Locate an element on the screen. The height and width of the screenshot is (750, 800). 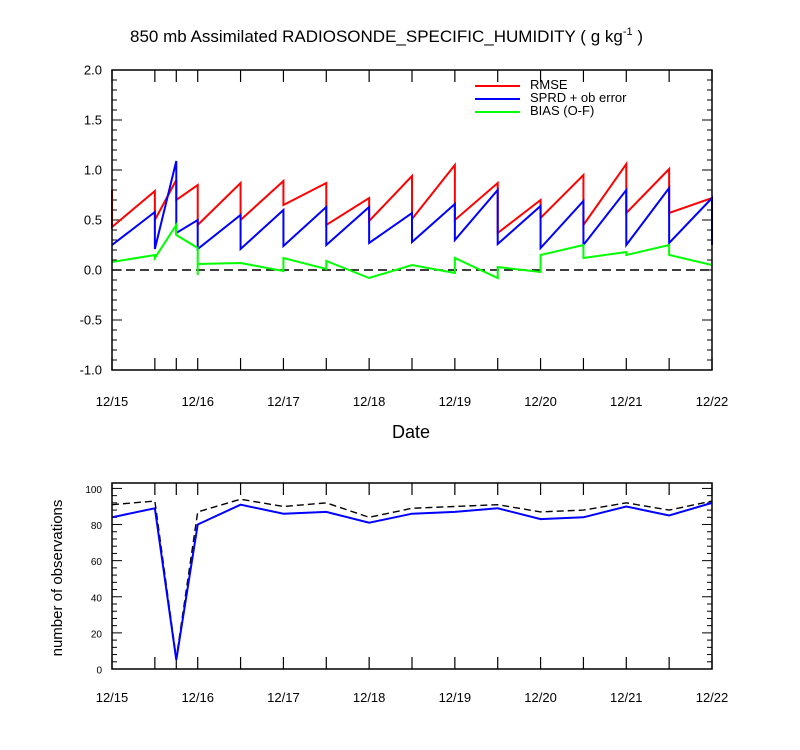
y-tick-label: 80 is located at coordinates (97, 526).